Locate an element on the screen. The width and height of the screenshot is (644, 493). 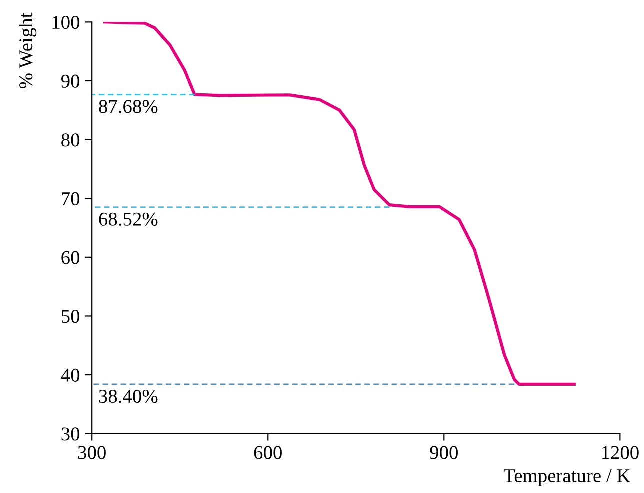
y-tick-label: 50 is located at coordinates (71, 317).